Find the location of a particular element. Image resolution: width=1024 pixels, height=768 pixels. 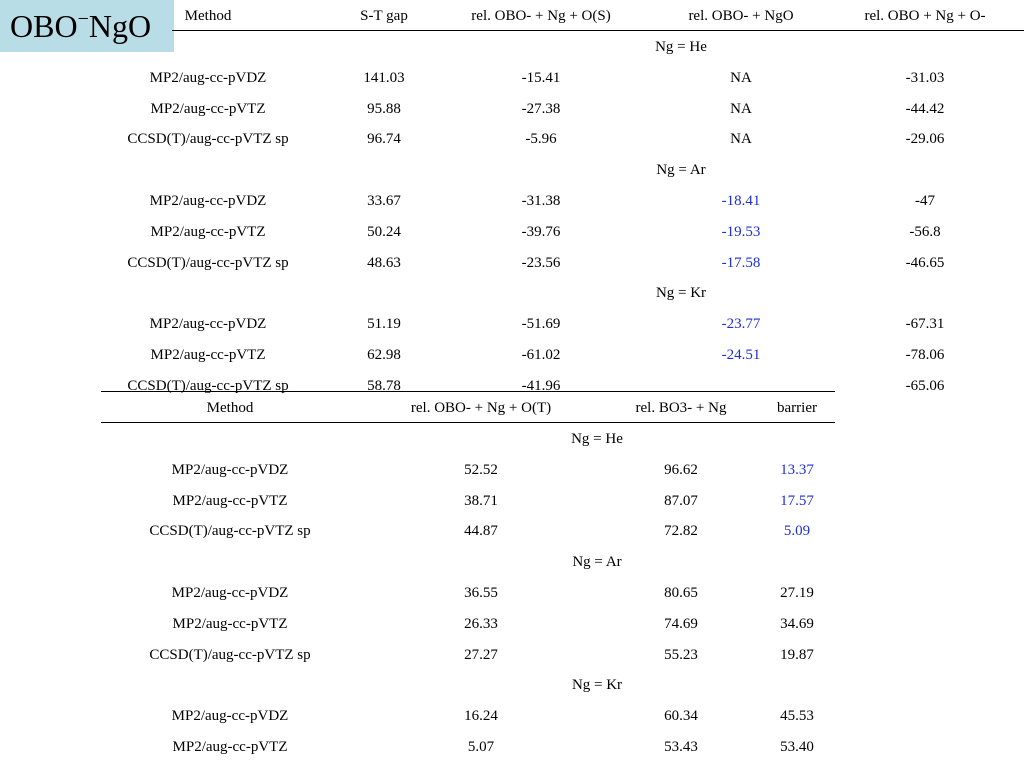

cell-st-gap: 51.19 is located at coordinates (384, 324).